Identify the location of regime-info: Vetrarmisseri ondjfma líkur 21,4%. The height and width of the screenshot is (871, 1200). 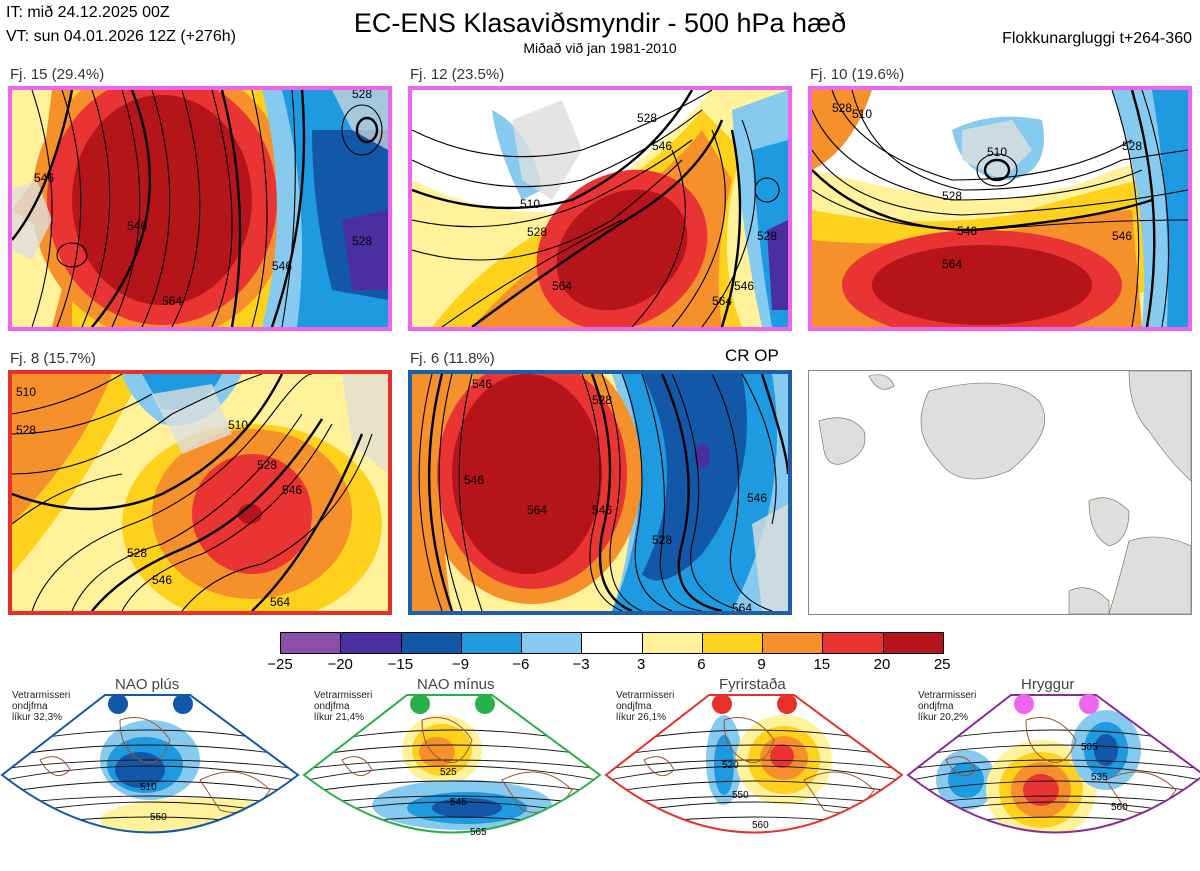
(343, 706).